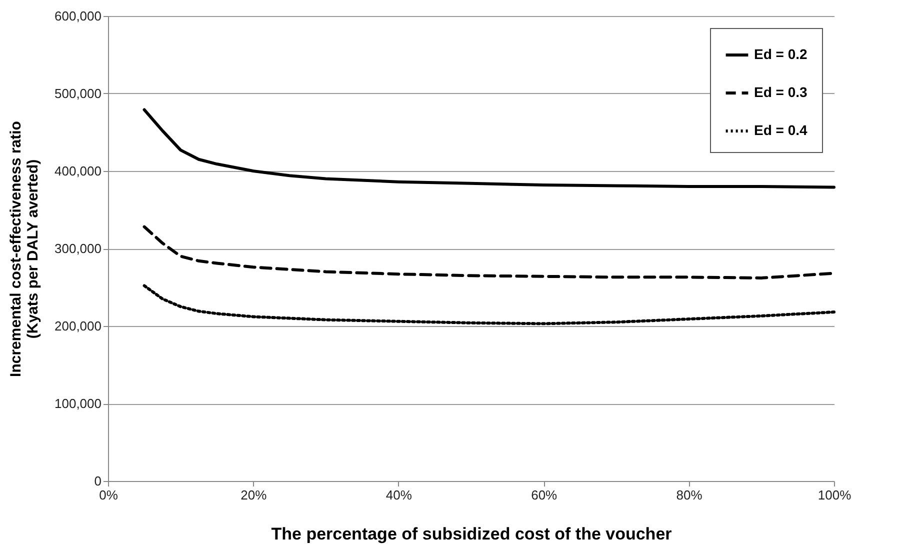  I want to click on x-tick-label: 60%, so click(544, 495).